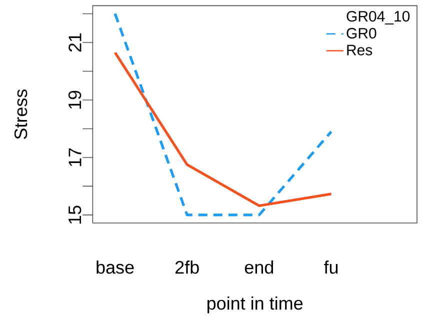  I want to click on y-tick-label: 15, so click(75, 215).